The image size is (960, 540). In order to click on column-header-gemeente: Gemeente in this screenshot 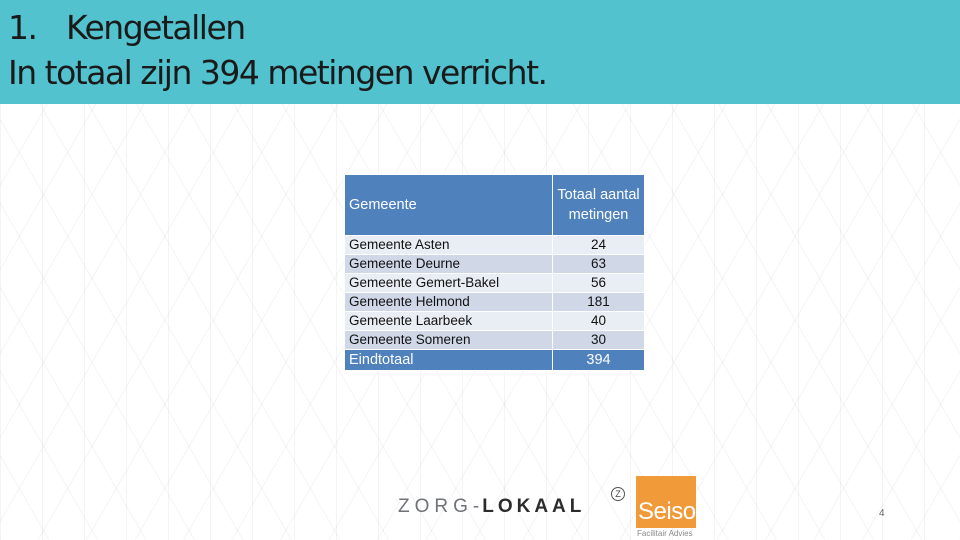, I will do `click(448, 205)`.